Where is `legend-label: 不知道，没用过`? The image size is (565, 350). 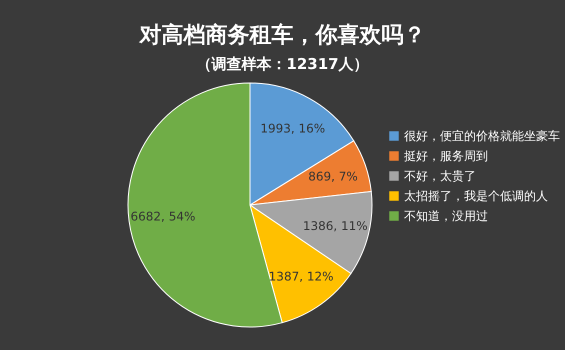
legend-label: 不知道，没用过 is located at coordinates (446, 216).